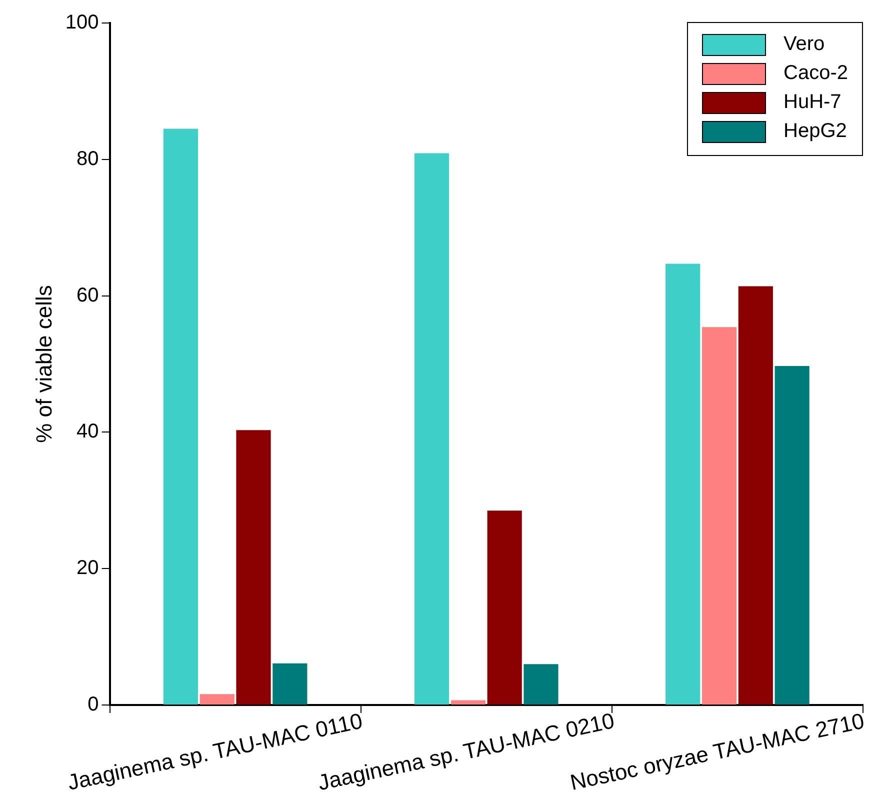 The width and height of the screenshot is (869, 803). I want to click on y-tick-label: 100, so click(82, 23).